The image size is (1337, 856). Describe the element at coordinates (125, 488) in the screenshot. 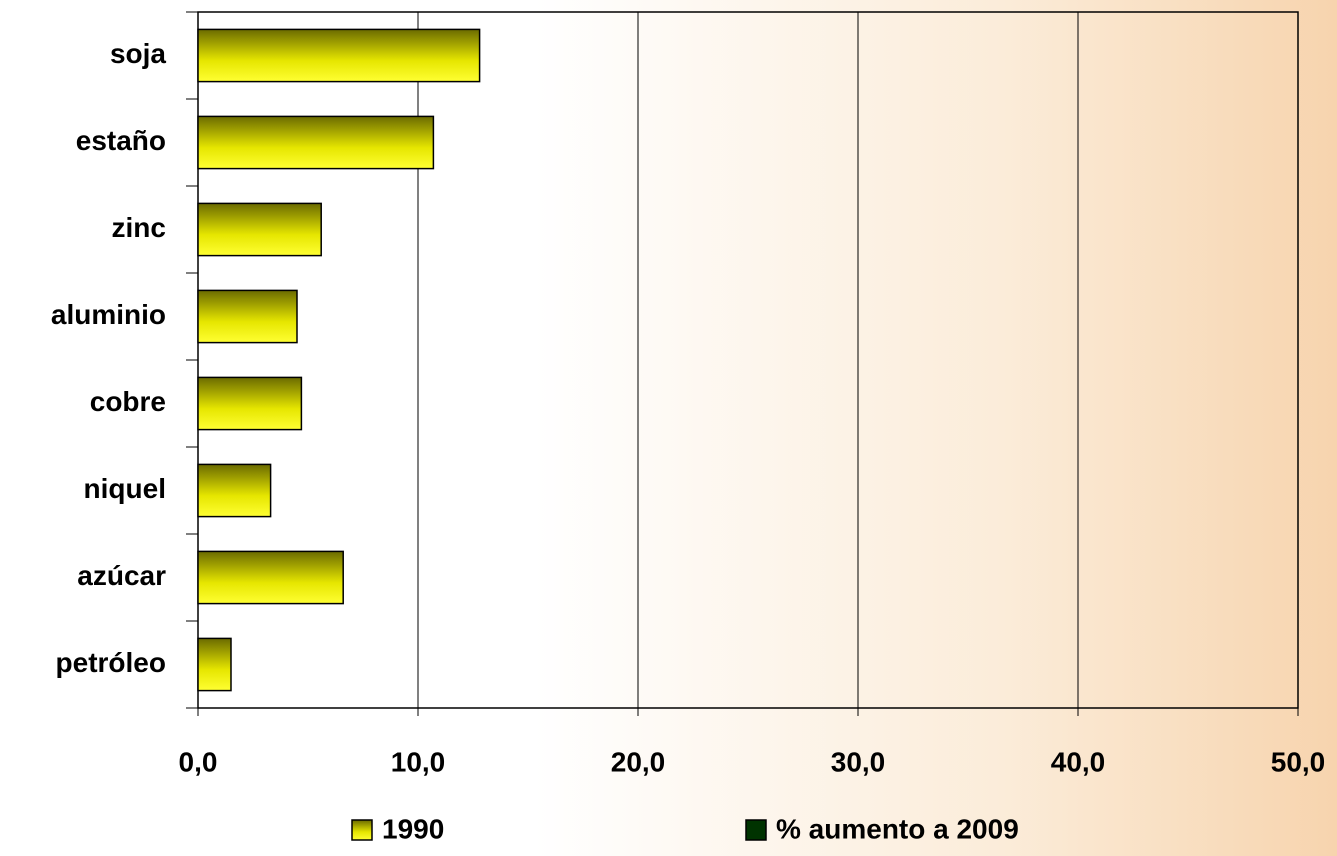

I see `y-tick-label: niquel` at that location.